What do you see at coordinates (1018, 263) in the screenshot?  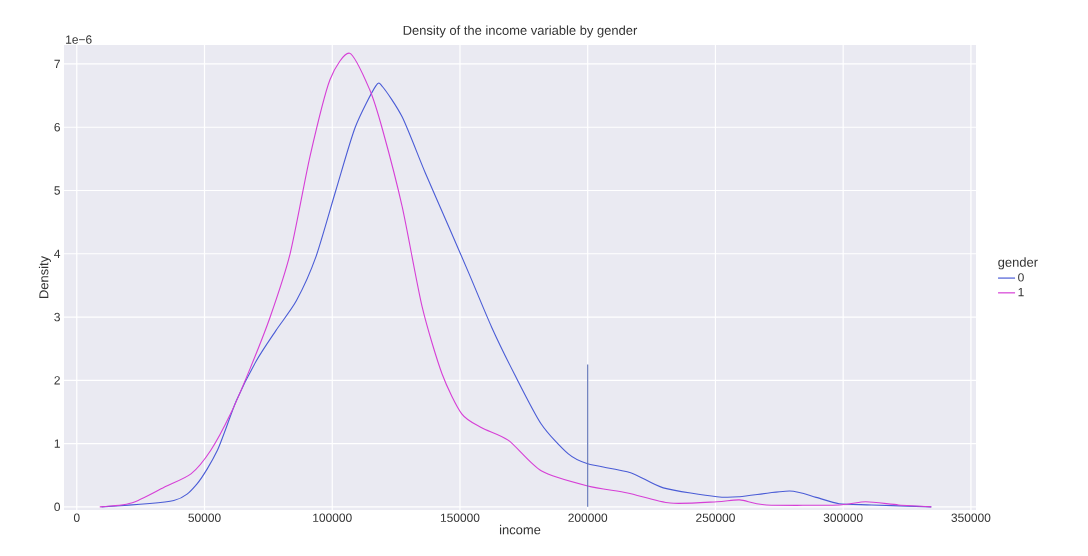 I see `legend-title: gender` at bounding box center [1018, 263].